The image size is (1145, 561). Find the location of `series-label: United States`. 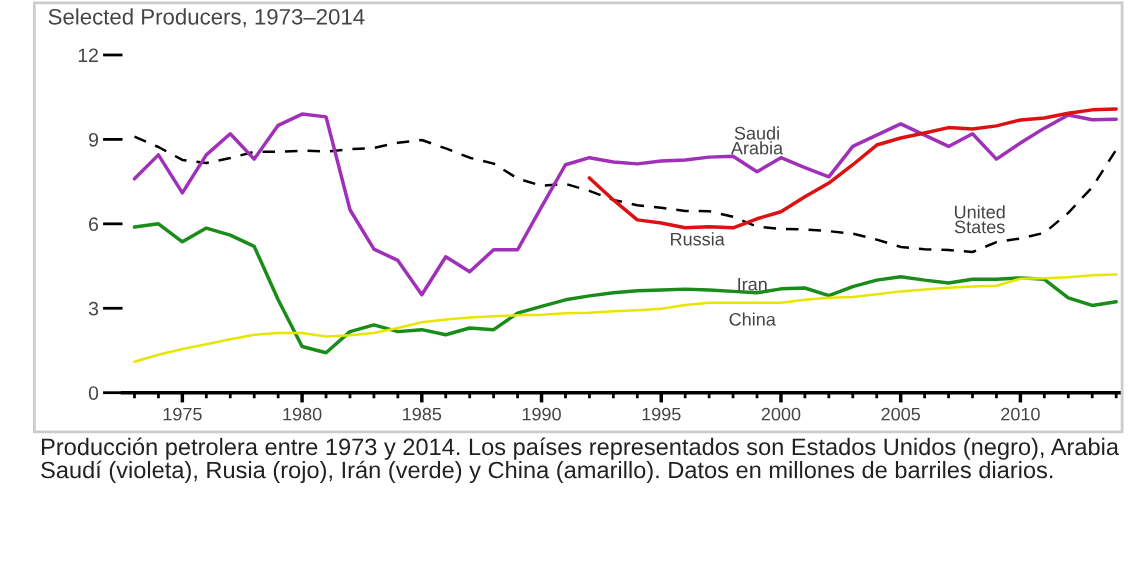

series-label: United States is located at coordinates (979, 219).